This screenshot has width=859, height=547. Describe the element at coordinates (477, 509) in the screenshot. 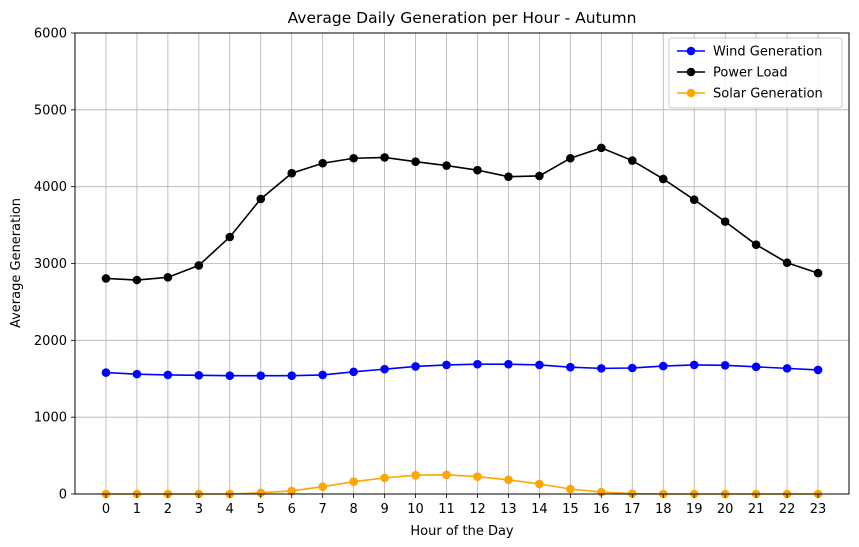

I see `x-tick-label: 12` at that location.